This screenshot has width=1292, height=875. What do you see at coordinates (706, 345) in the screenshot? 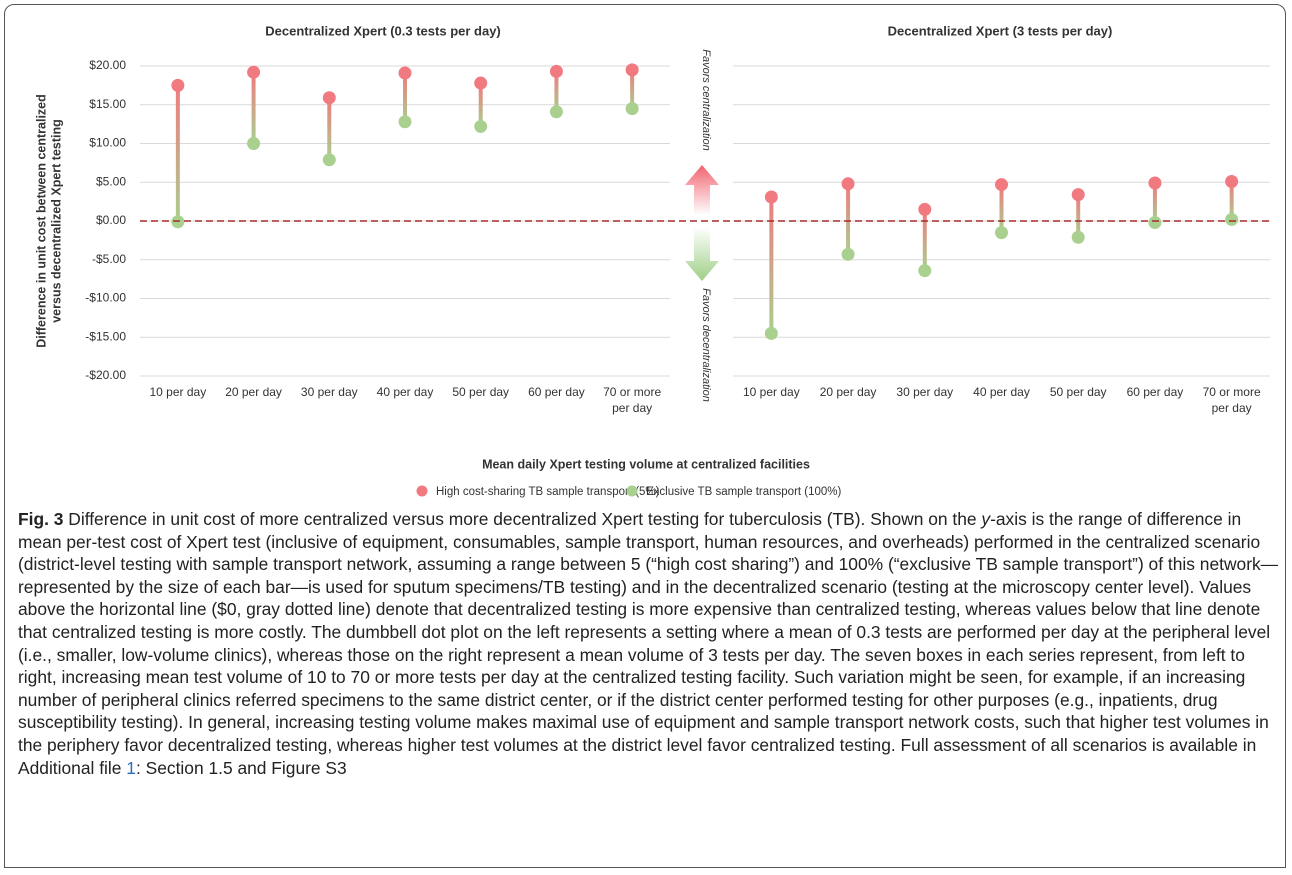
I see `annotation: Favors decentralization` at bounding box center [706, 345].